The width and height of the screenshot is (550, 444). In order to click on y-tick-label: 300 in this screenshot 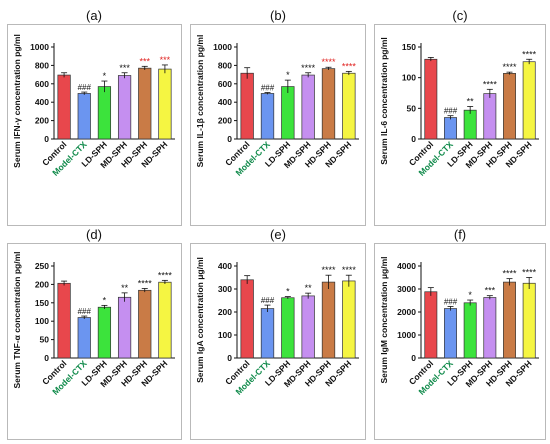, I will do `click(225, 289)`.